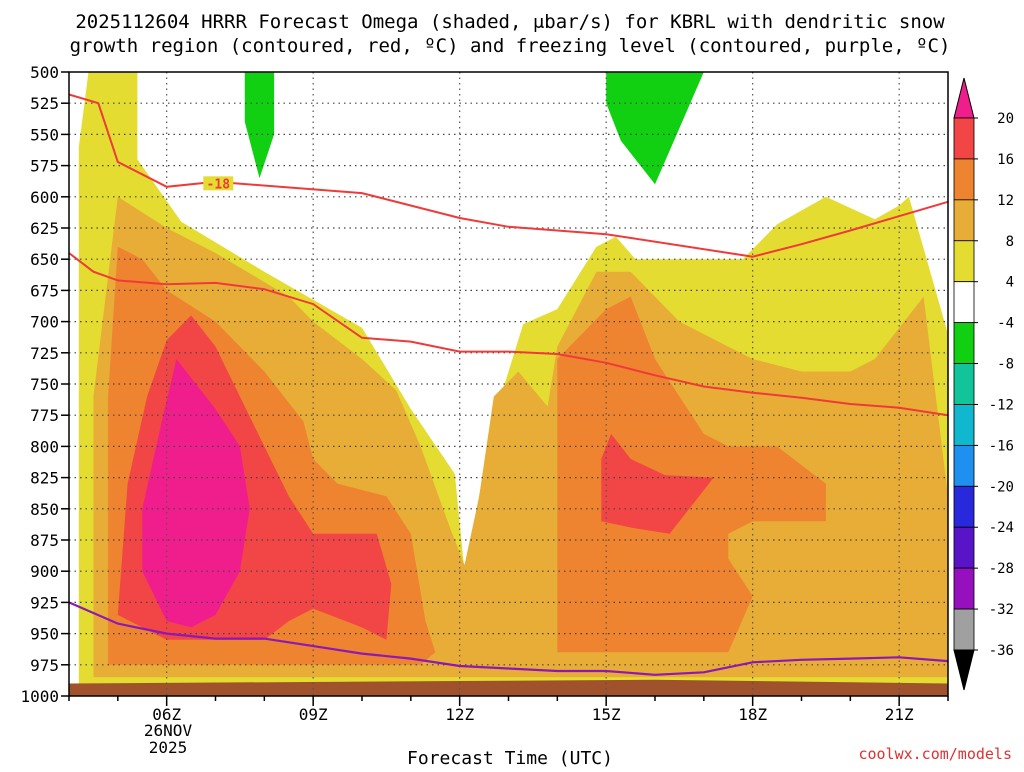 The image size is (1024, 772). Describe the element at coordinates (1010, 242) in the screenshot. I see `colorbar-label-3: 8` at that location.